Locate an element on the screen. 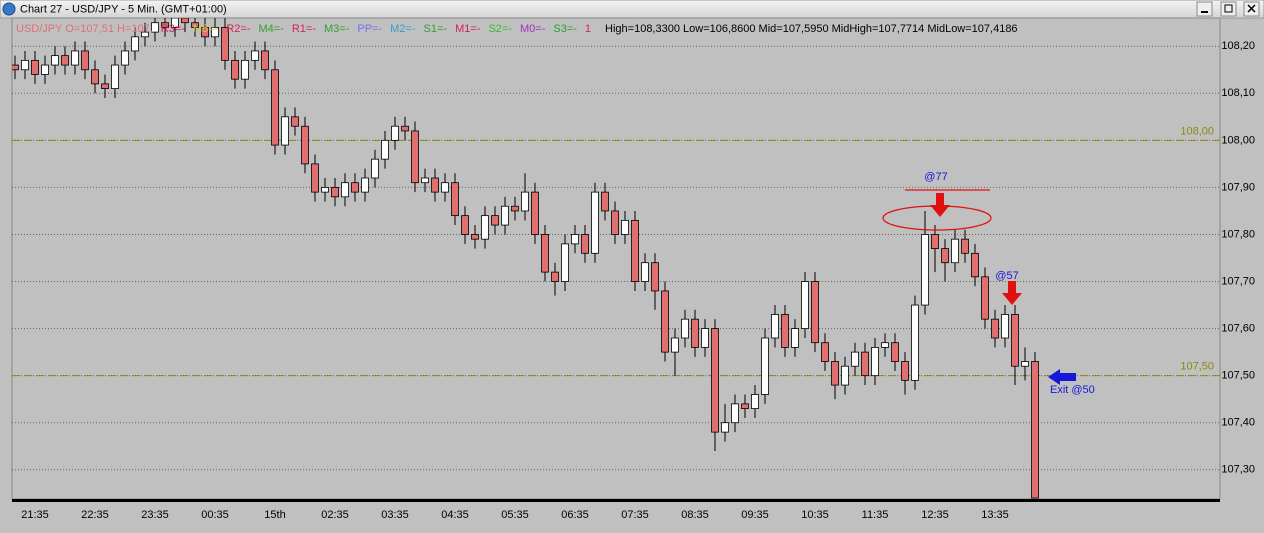 Image resolution: width=1264 pixels, height=533 pixels. x-tick-label: 21:35 is located at coordinates (35, 515).